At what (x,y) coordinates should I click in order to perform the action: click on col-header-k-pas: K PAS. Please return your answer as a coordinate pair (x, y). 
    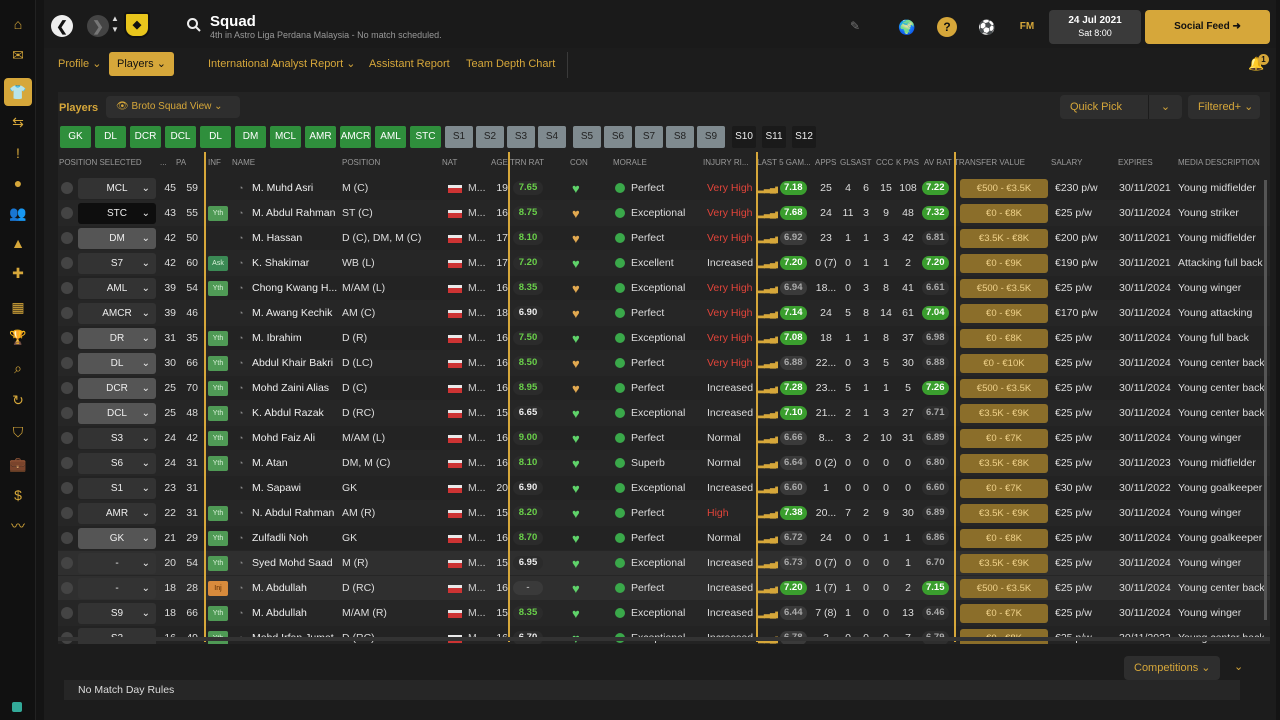
    Looking at the image, I should click on (907, 162).